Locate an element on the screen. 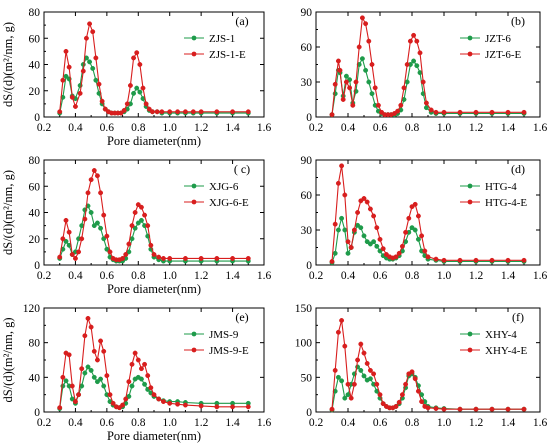 This screenshot has height=448, width=550. y-tick-label: 30 is located at coordinates (307, 83).